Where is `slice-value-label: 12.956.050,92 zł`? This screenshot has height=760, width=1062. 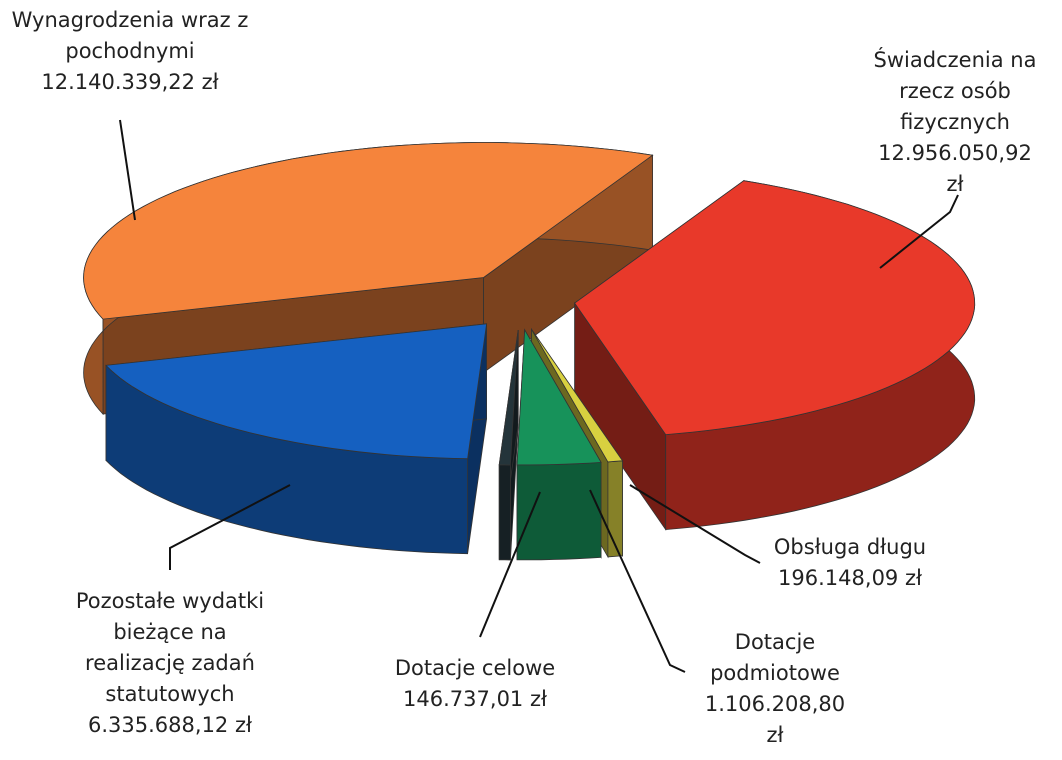
slice-value-label: 12.956.050,92 zł is located at coordinates (955, 168).